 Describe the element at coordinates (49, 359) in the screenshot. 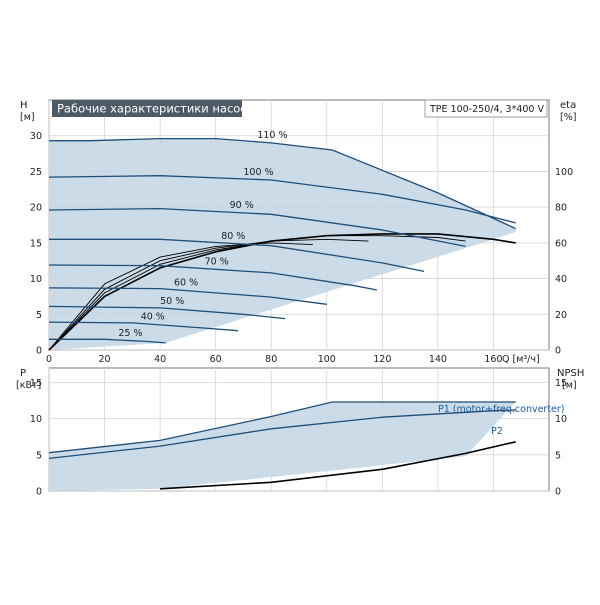

I see `x-tick-label: 0` at that location.